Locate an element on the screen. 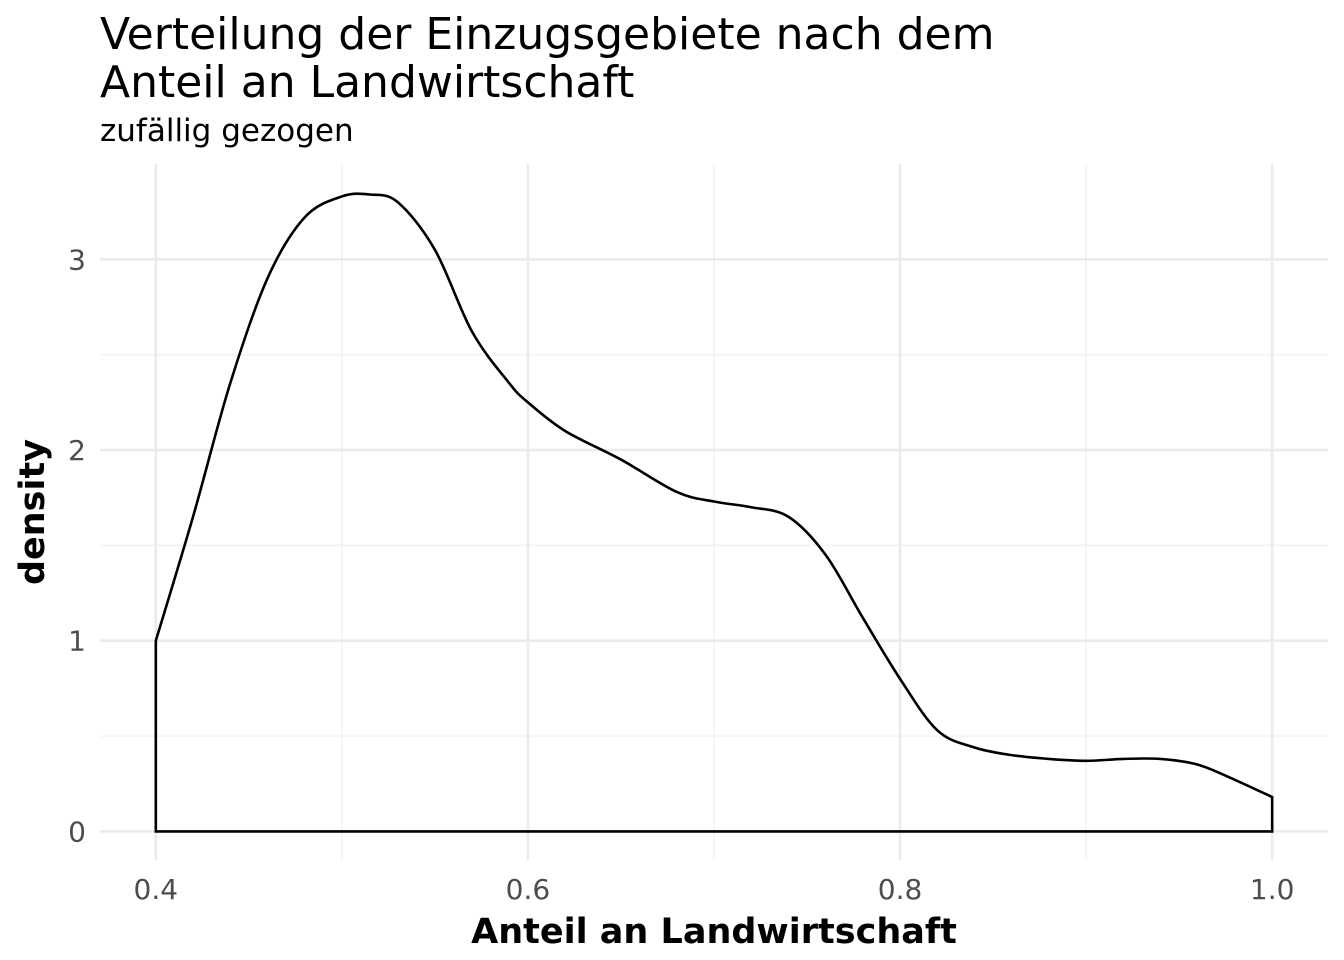  x-tick-label: 0.4 is located at coordinates (156, 889).